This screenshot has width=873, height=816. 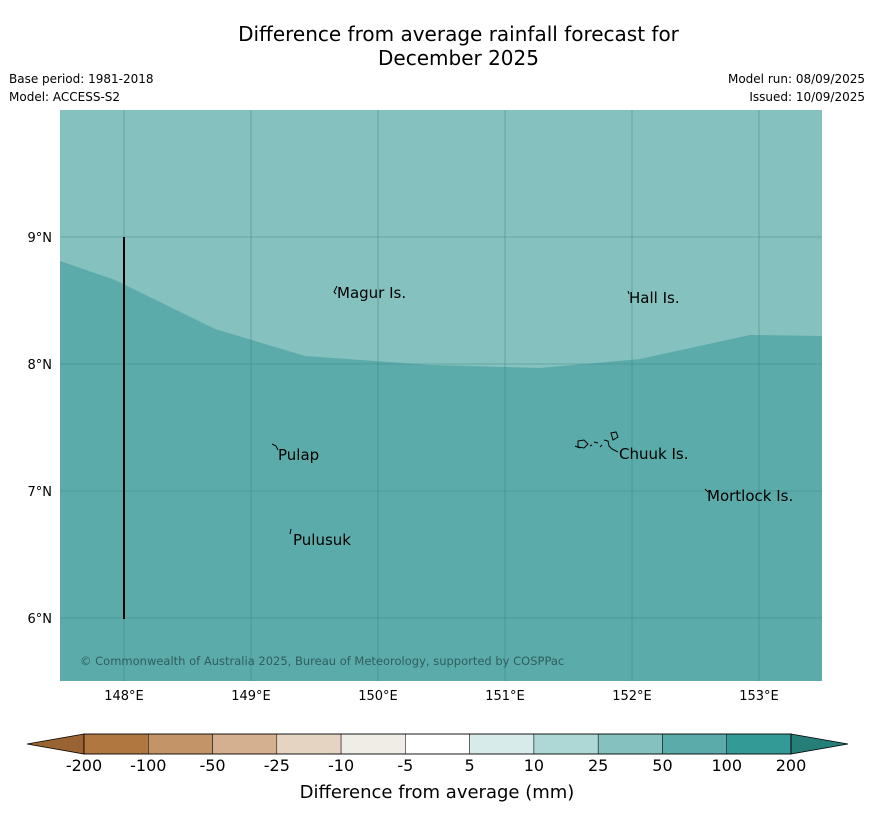 I want to click on colorbar-tick-label: 50, so click(x=662, y=765).